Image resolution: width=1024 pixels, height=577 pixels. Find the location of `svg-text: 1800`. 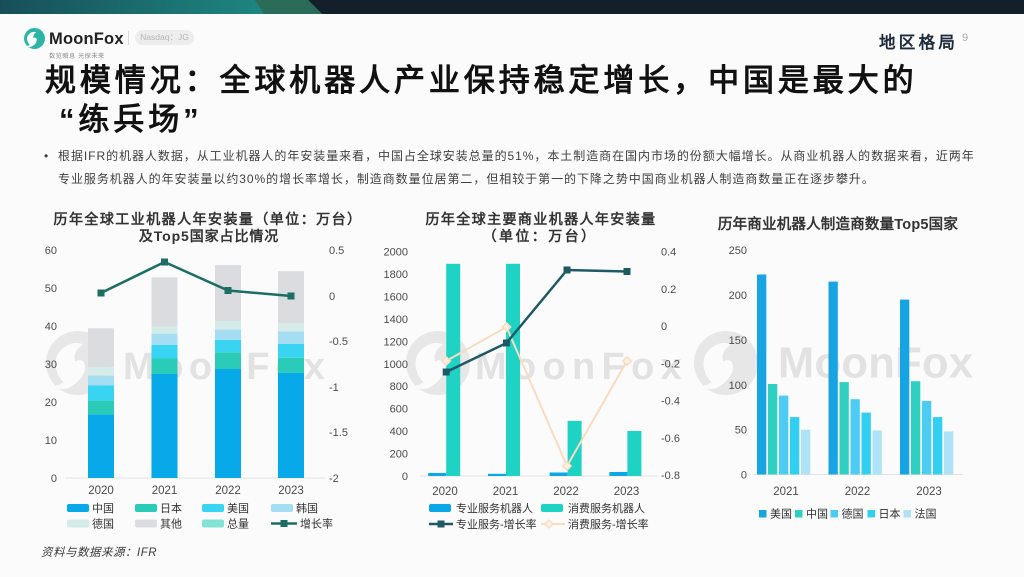

svg-text: 1800 is located at coordinates (396, 275).